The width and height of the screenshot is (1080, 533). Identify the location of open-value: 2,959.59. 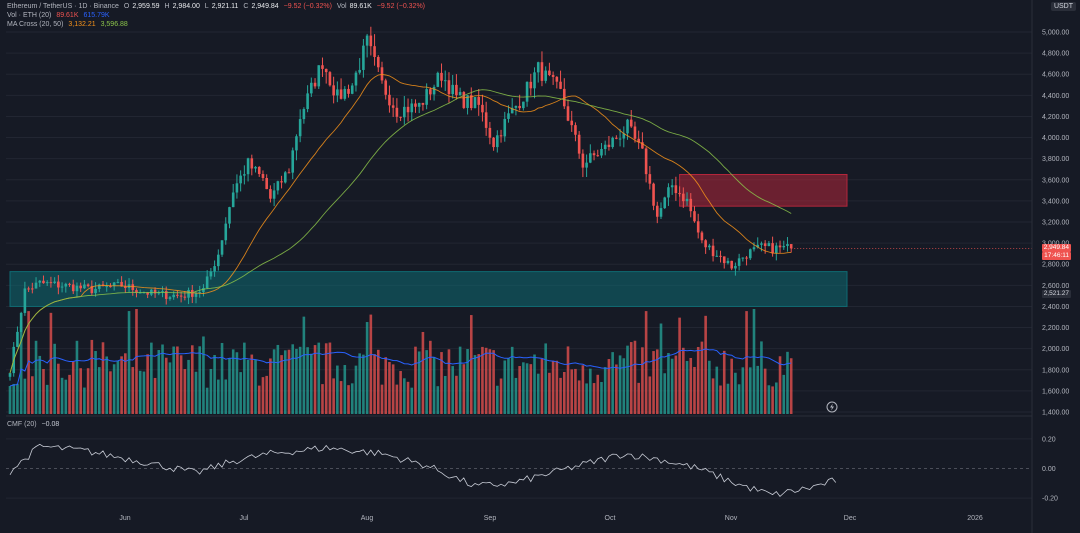
(146, 6).